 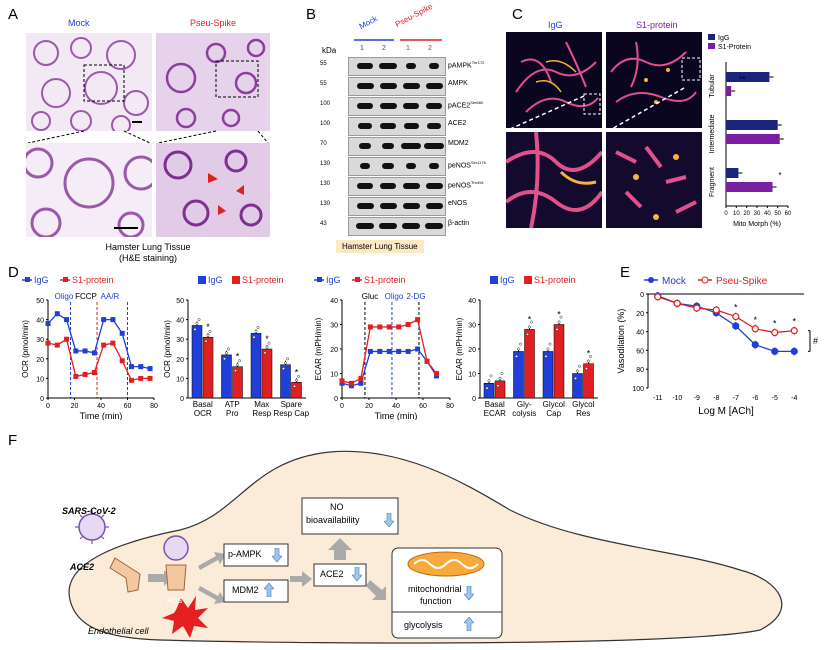 What do you see at coordinates (408, 48) in the screenshot?
I see `lane-label: 1` at bounding box center [408, 48].